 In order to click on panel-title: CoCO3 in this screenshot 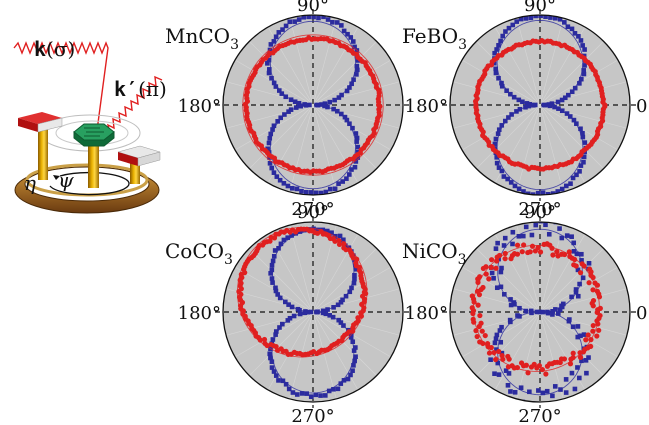, I will do `click(199, 253)`.